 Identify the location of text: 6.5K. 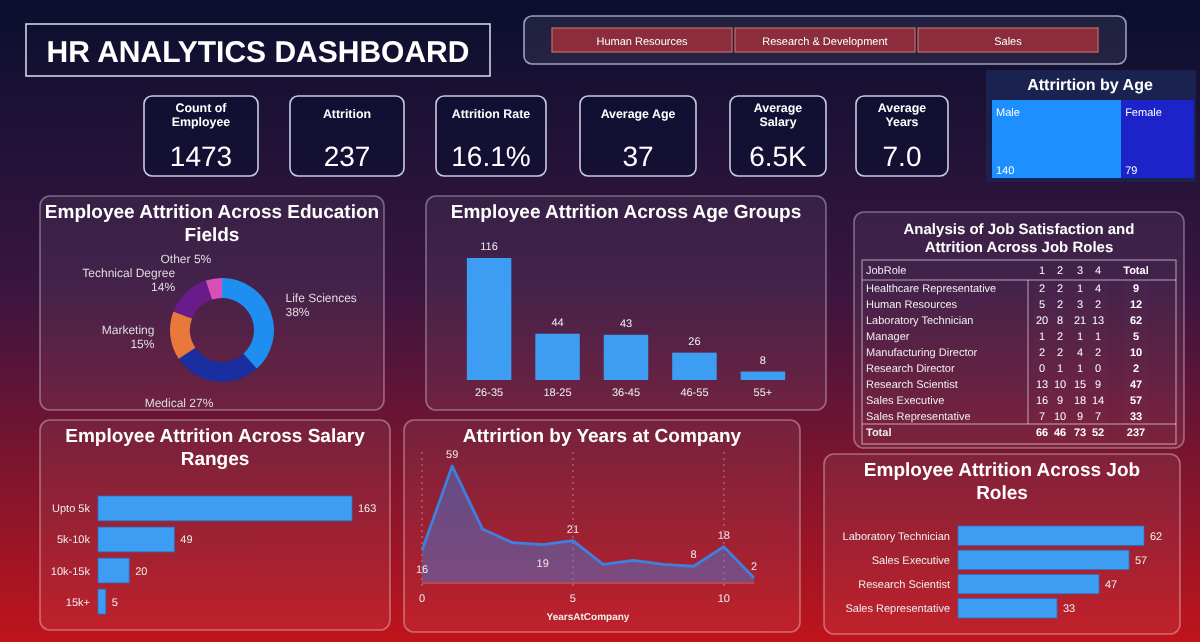
(778, 156).